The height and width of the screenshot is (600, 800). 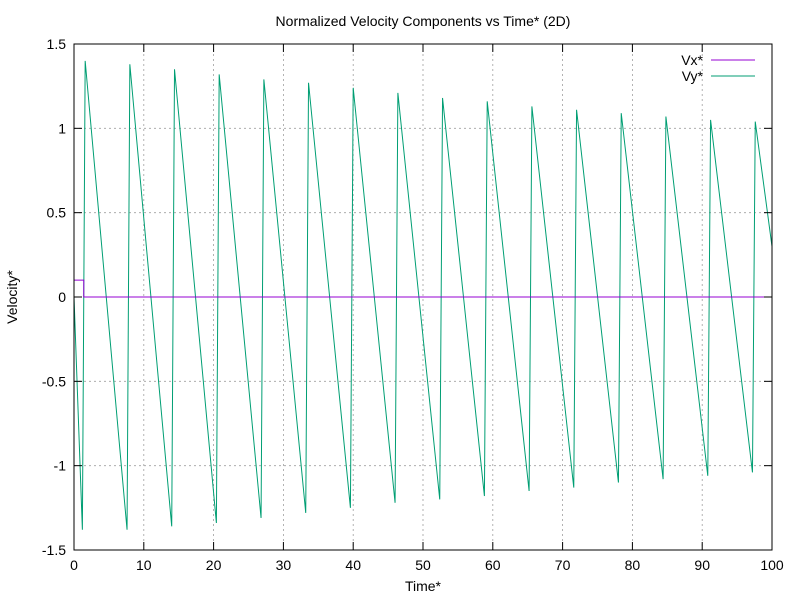 What do you see at coordinates (214, 565) in the screenshot?
I see `x-tick-label: 20` at bounding box center [214, 565].